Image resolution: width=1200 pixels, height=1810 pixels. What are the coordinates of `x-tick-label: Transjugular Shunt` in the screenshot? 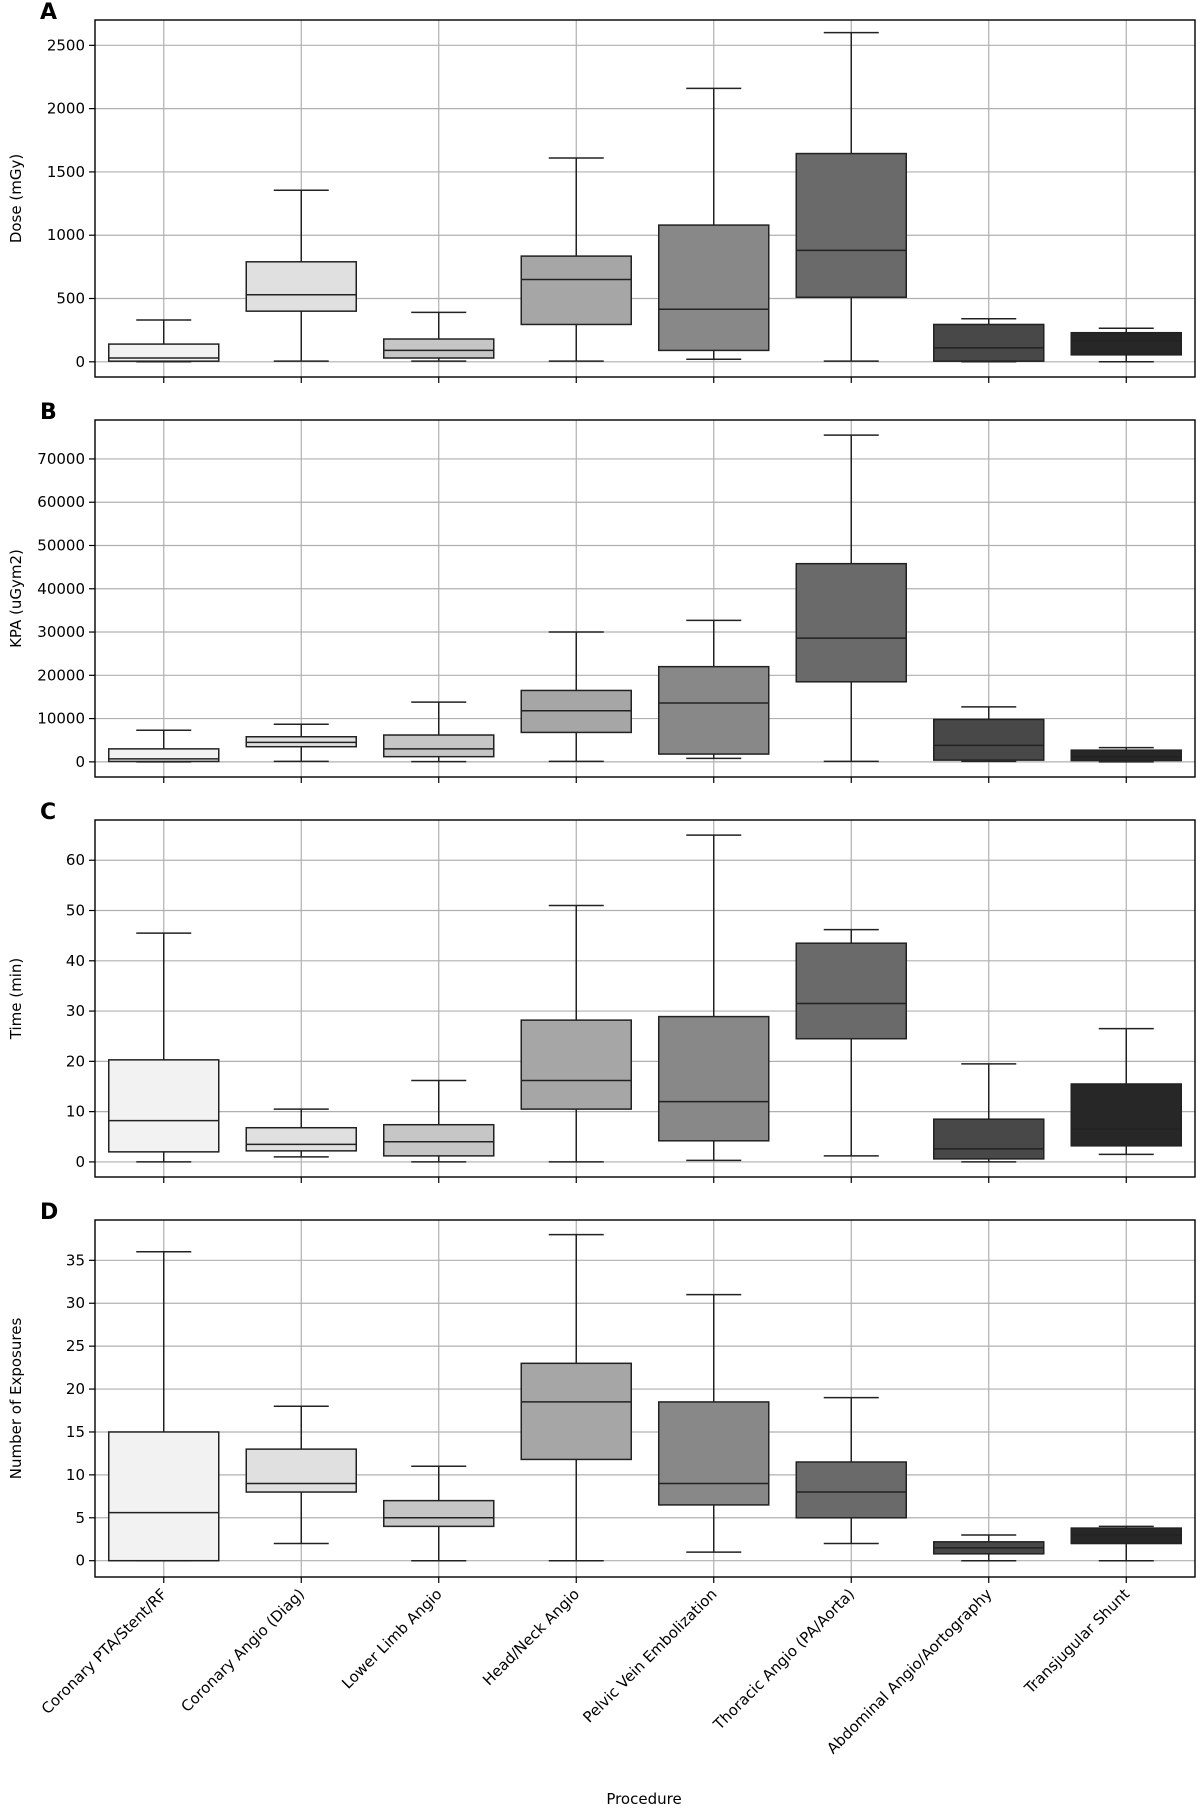 It's located at (1076, 1641).